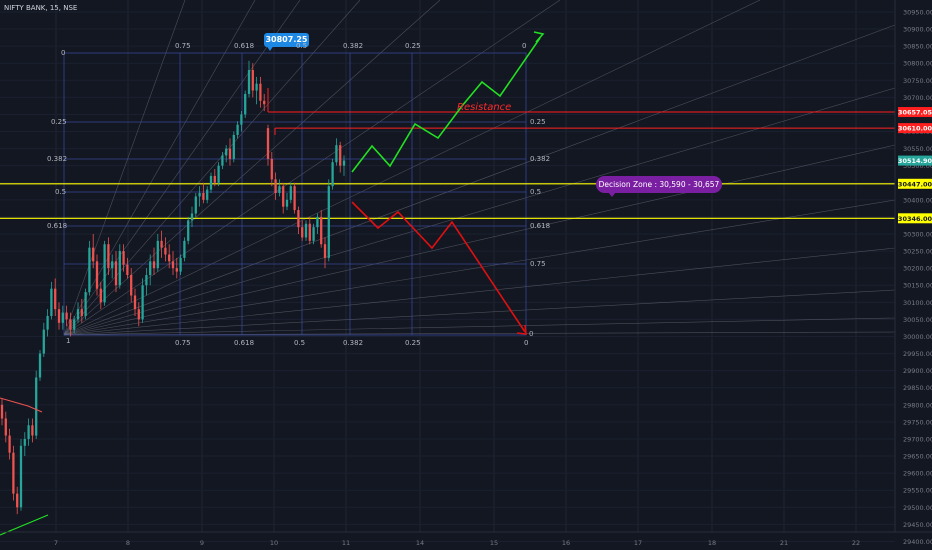 The height and width of the screenshot is (550, 932). Describe the element at coordinates (183, 46) in the screenshot. I see `fib-top-075: 0.75` at that location.